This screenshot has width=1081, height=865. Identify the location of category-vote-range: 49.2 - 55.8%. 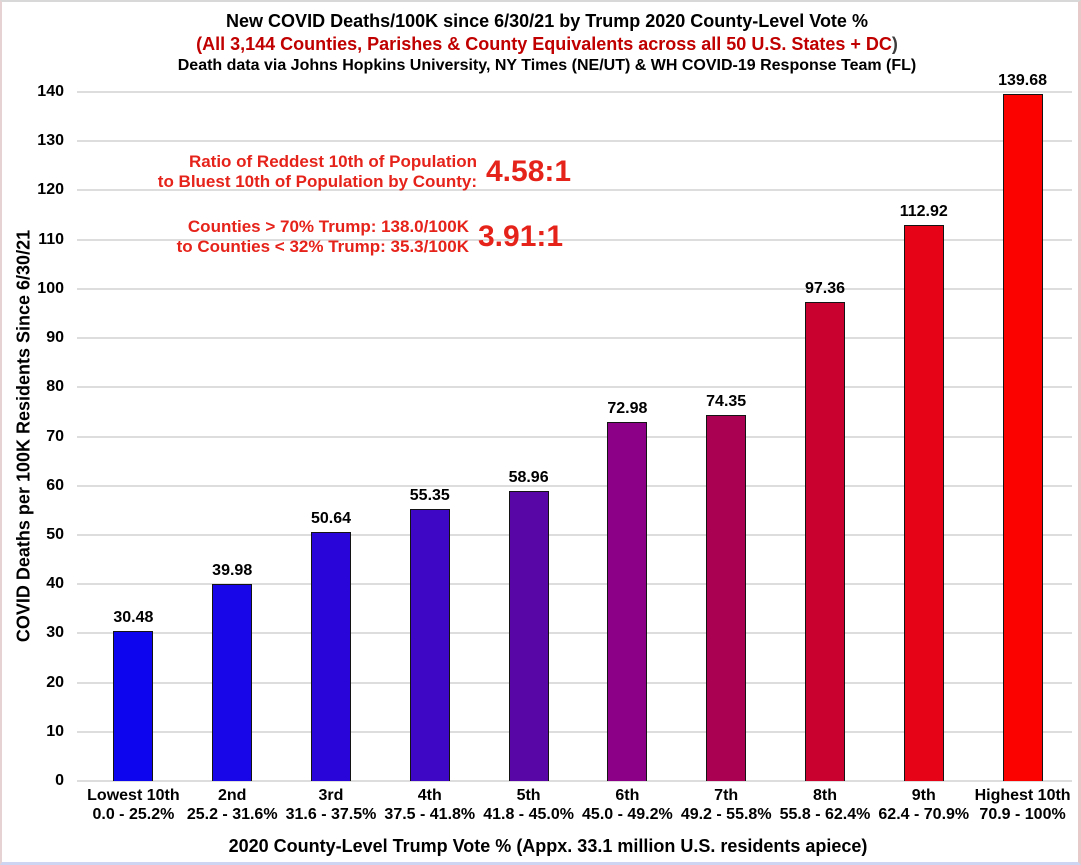
(726, 814).